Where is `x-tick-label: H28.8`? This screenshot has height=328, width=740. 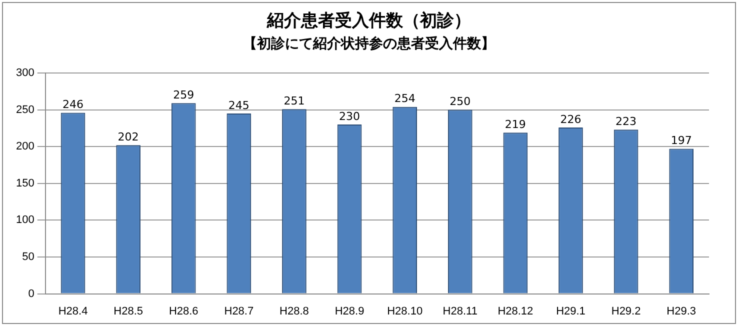
x-tick-label: H28.8 is located at coordinates (294, 311).